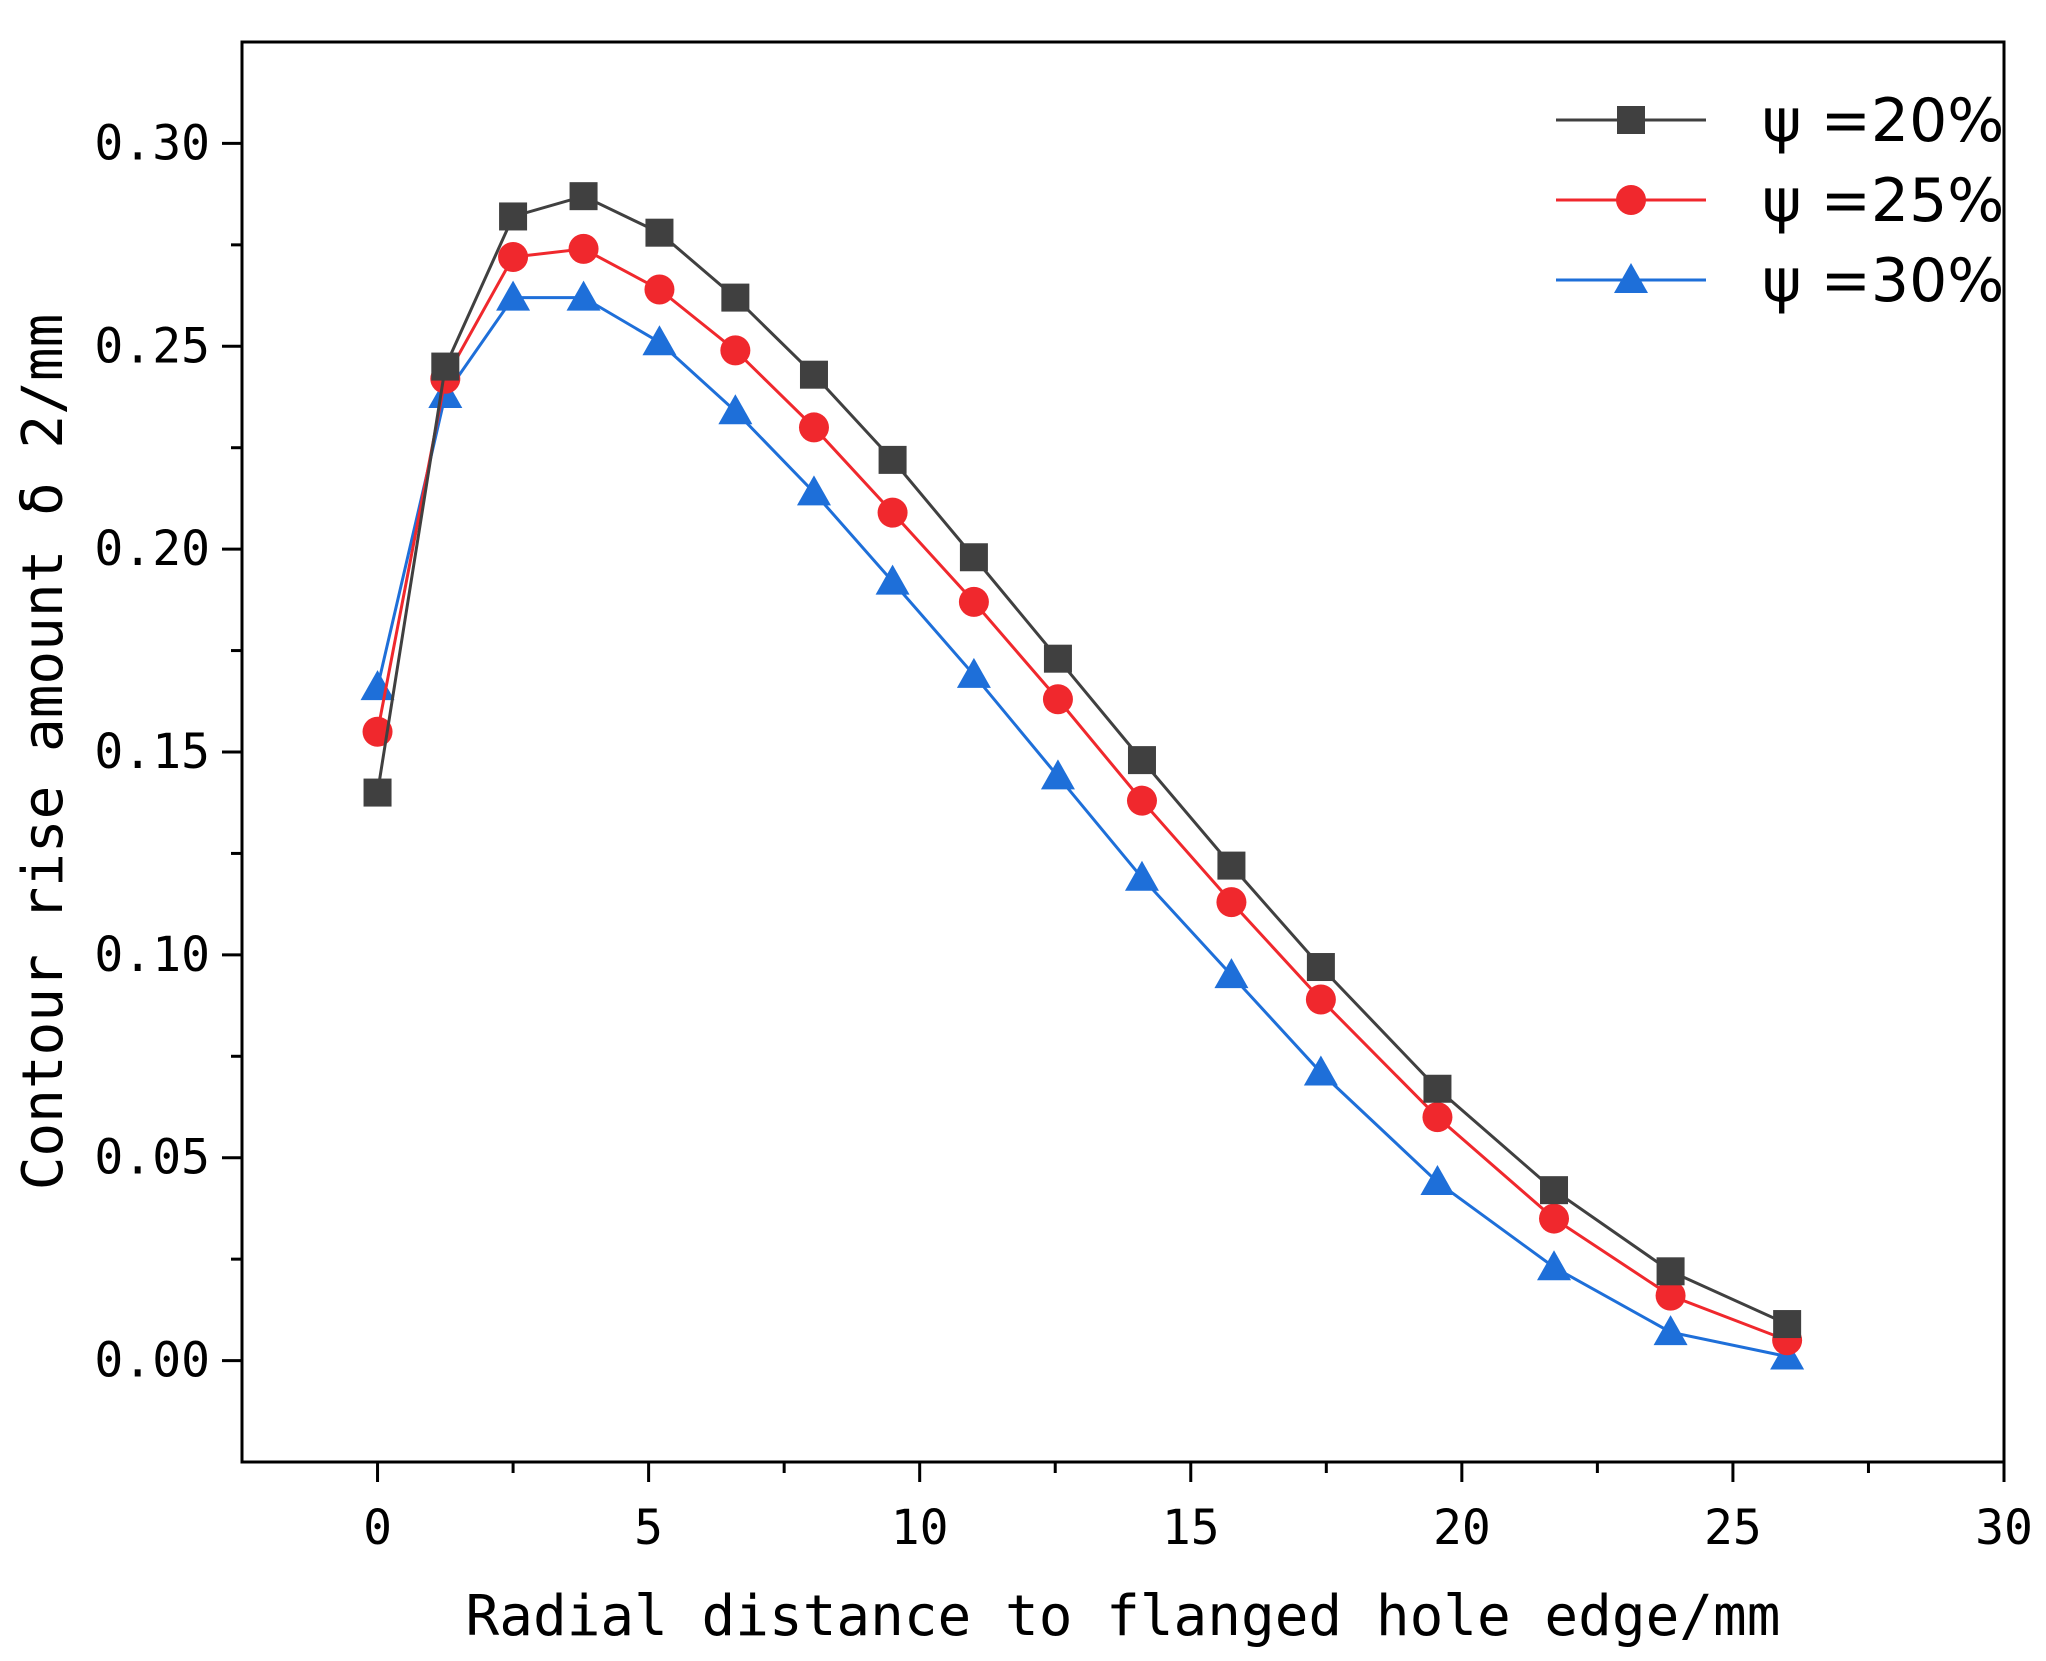  What do you see at coordinates (152, 1361) in the screenshot?
I see `y-tick-label: 0.00` at bounding box center [152, 1361].